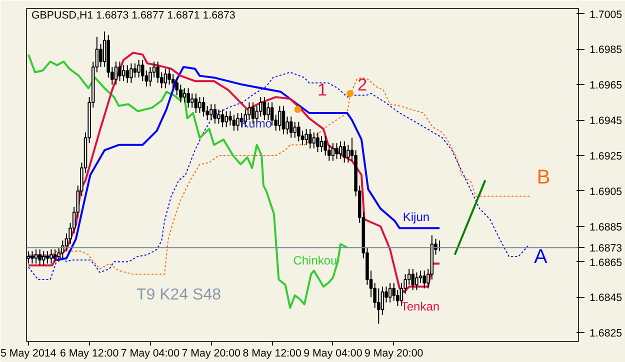 This screenshot has width=625, height=362. Describe the element at coordinates (315, 261) in the screenshot. I see `series-label: Chinkou` at that location.